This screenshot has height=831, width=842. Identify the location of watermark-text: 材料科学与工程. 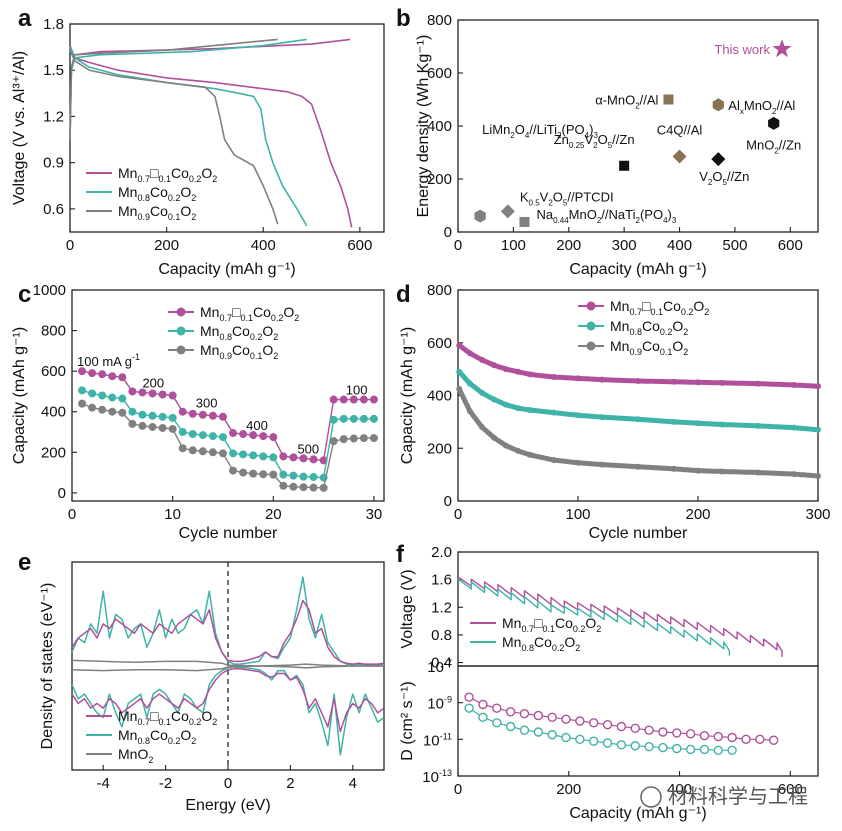
(738, 796).